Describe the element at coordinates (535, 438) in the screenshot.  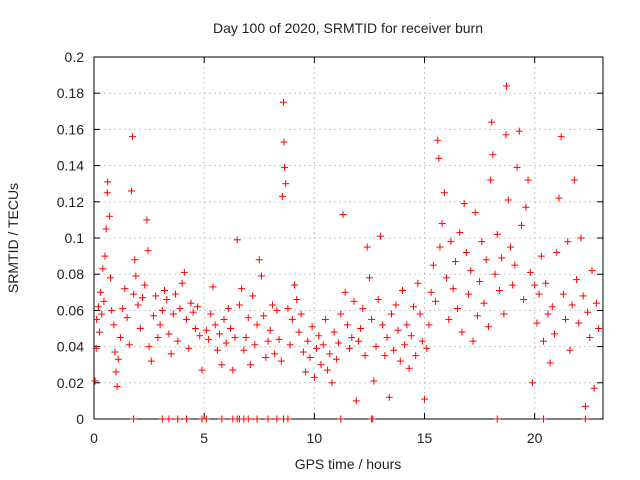
I see `x-tick-label: 20` at that location.